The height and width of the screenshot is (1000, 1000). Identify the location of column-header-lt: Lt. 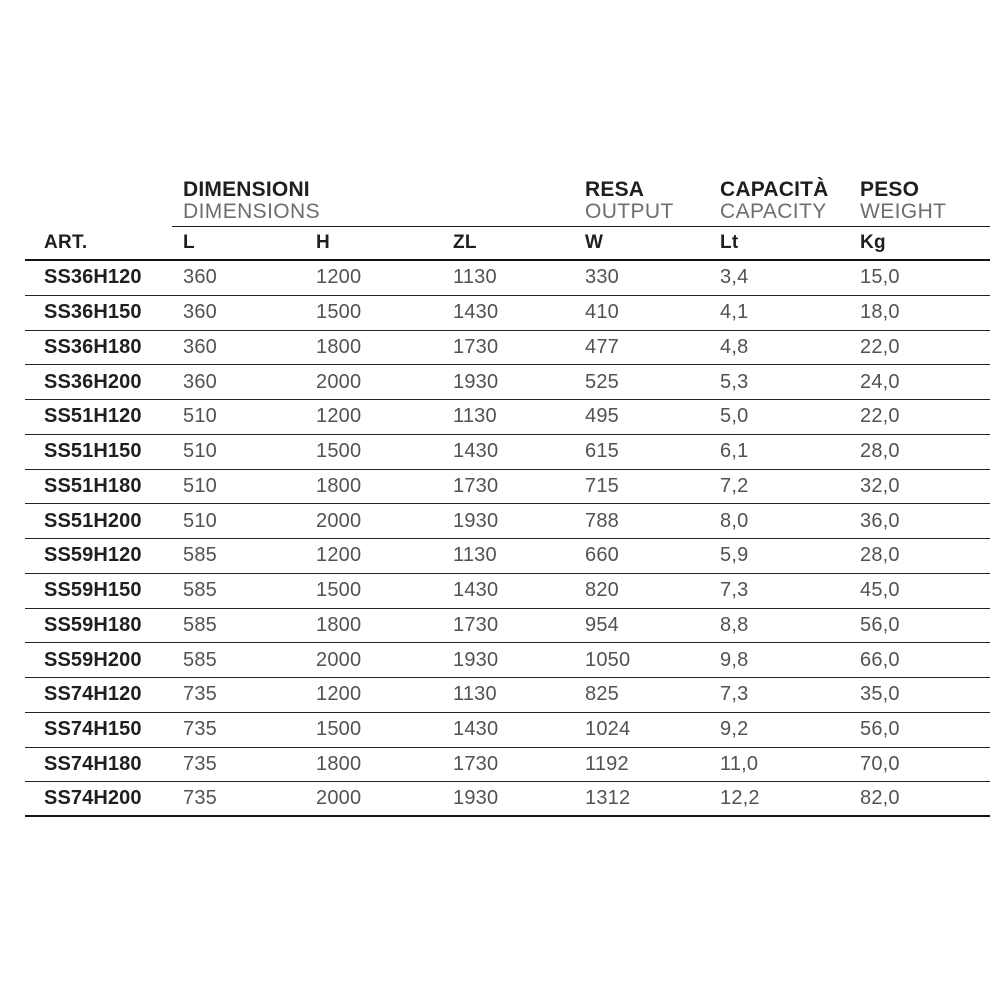
(729, 242).